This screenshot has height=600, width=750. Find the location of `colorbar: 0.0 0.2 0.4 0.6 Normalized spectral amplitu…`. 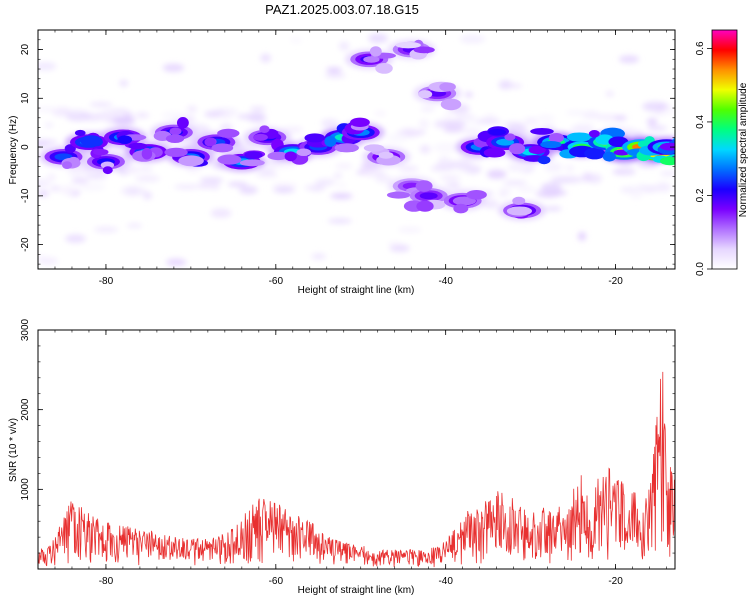

colorbar: 0.0 0.2 0.4 0.6 Normalized spectral amplitu… is located at coordinates (722, 152).